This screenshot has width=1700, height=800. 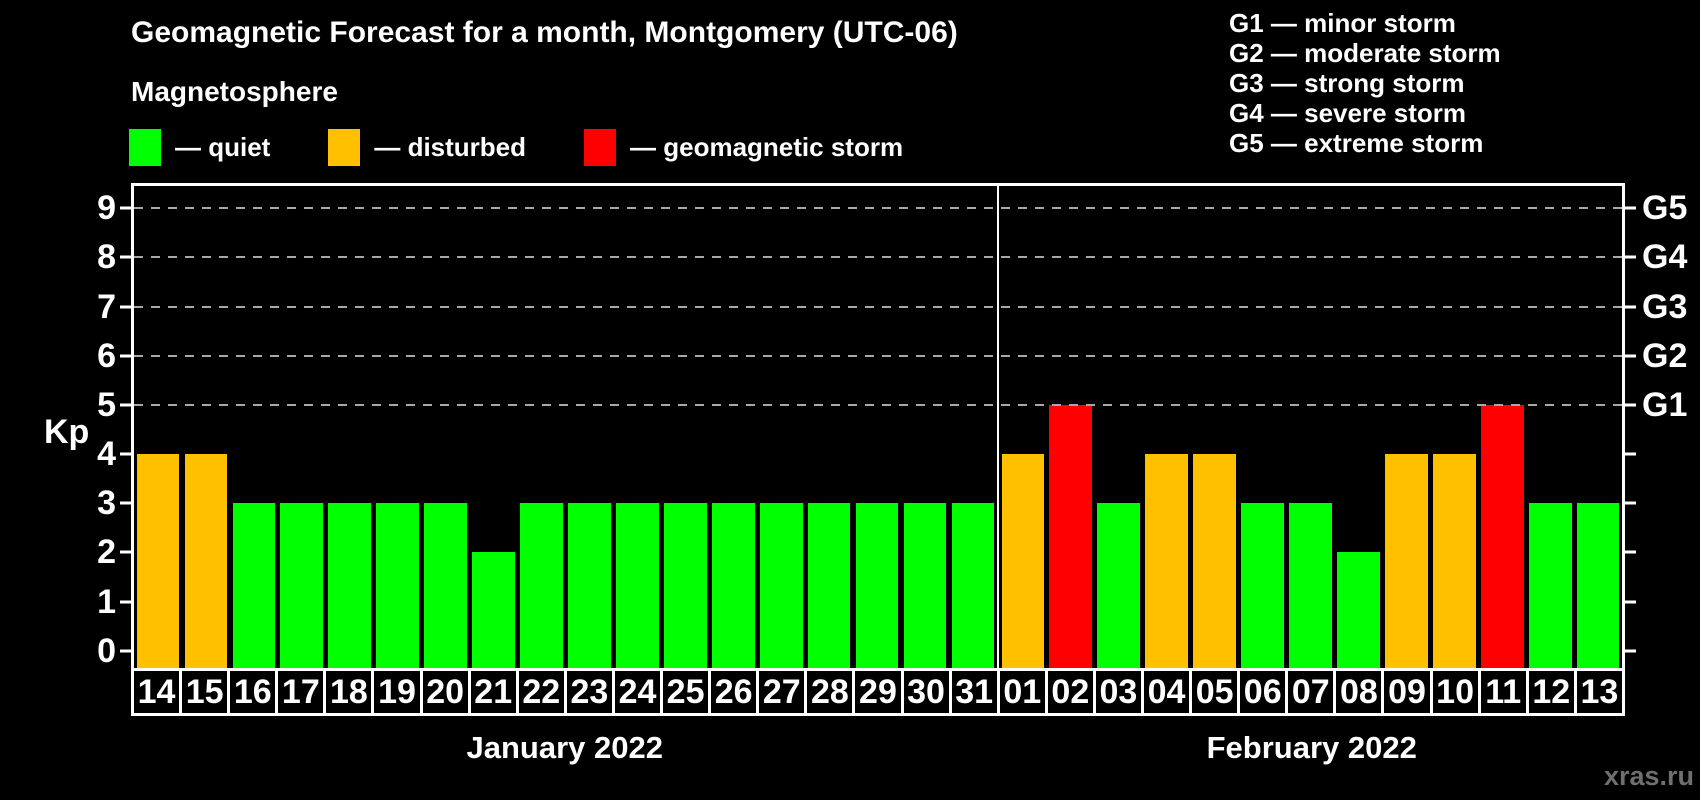 I want to click on day-label-february-11: 11, so click(x=1505, y=692).